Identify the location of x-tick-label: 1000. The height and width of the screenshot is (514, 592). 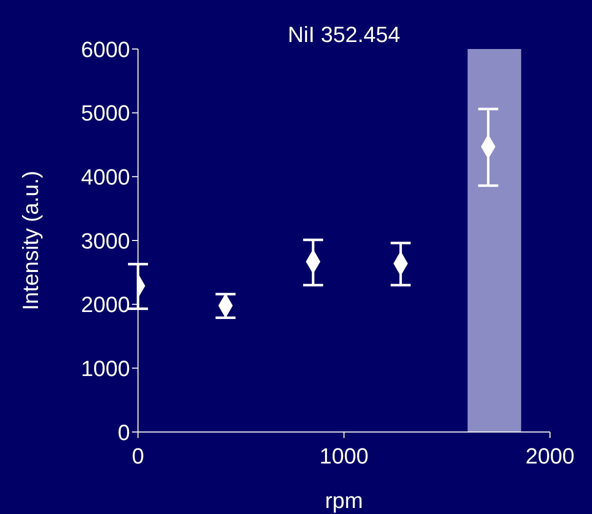
(344, 456).